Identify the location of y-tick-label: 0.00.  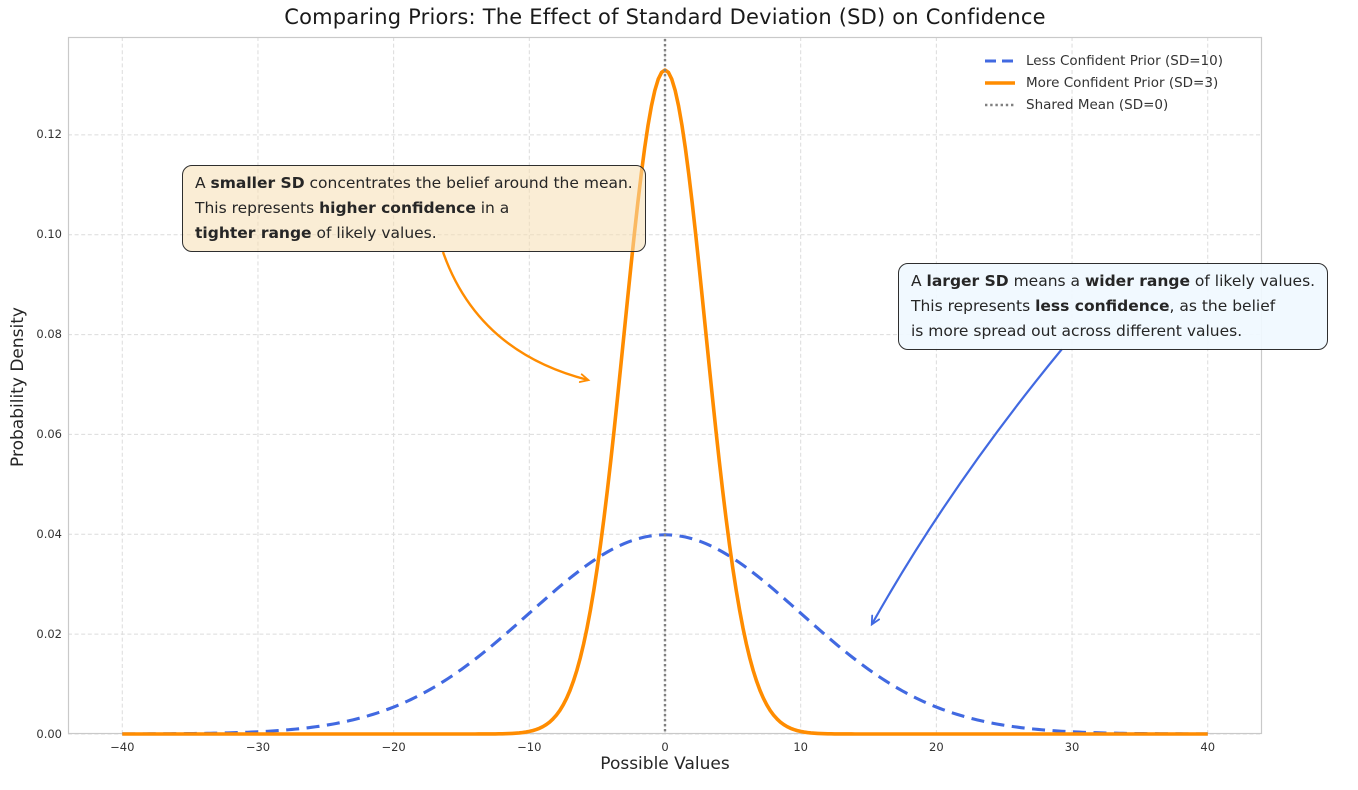
(49, 733).